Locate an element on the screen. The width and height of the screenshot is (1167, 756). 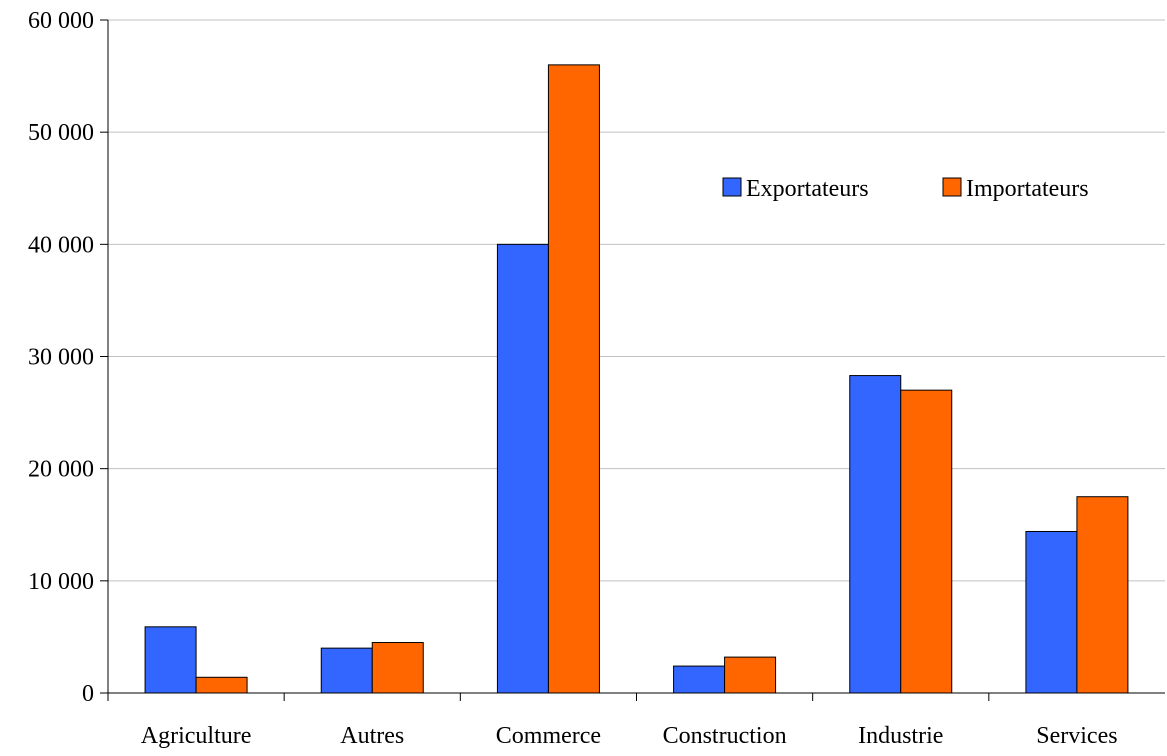
bar-importateurs-industrie is located at coordinates (926, 541).